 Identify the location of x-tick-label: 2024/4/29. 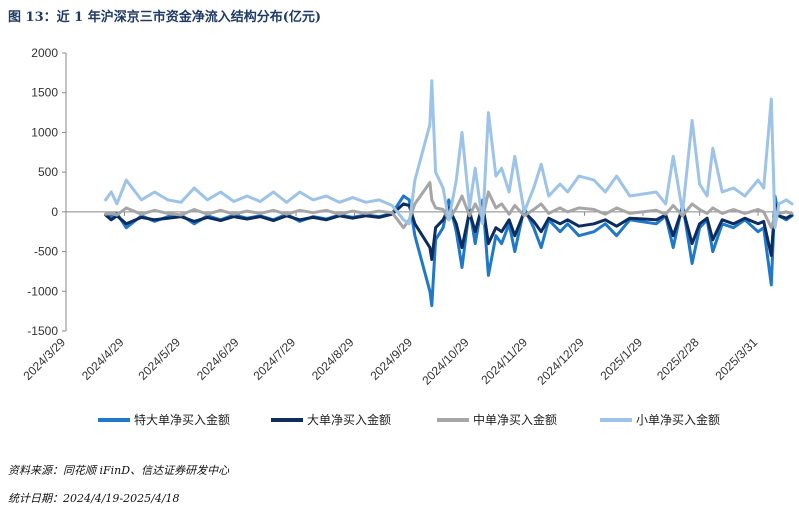
(103, 359).